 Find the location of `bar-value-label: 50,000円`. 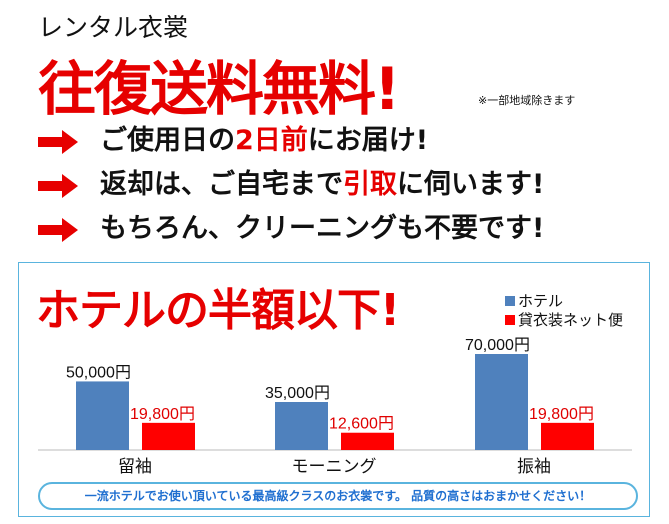

bar-value-label: 50,000円 is located at coordinates (98, 372).